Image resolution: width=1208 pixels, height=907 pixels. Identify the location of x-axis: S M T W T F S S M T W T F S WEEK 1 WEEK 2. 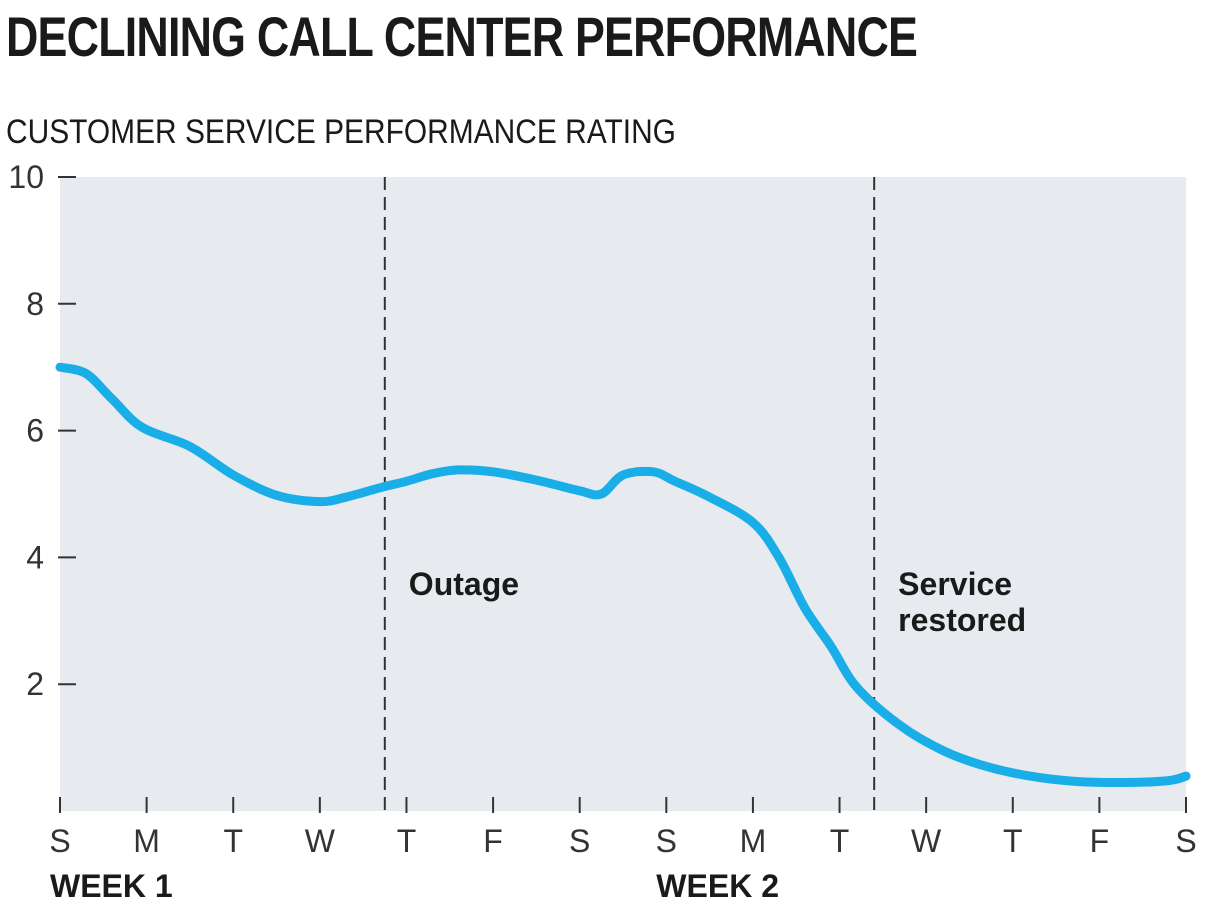
(623, 850).